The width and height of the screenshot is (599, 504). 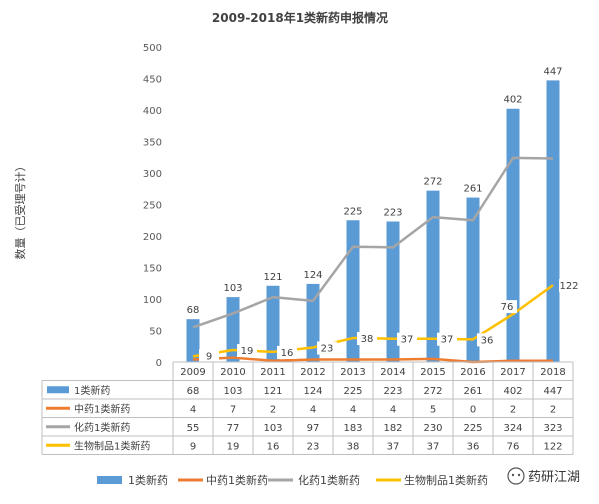 What do you see at coordinates (159, 363) in the screenshot?
I see `y-tick-label: 0` at bounding box center [159, 363].